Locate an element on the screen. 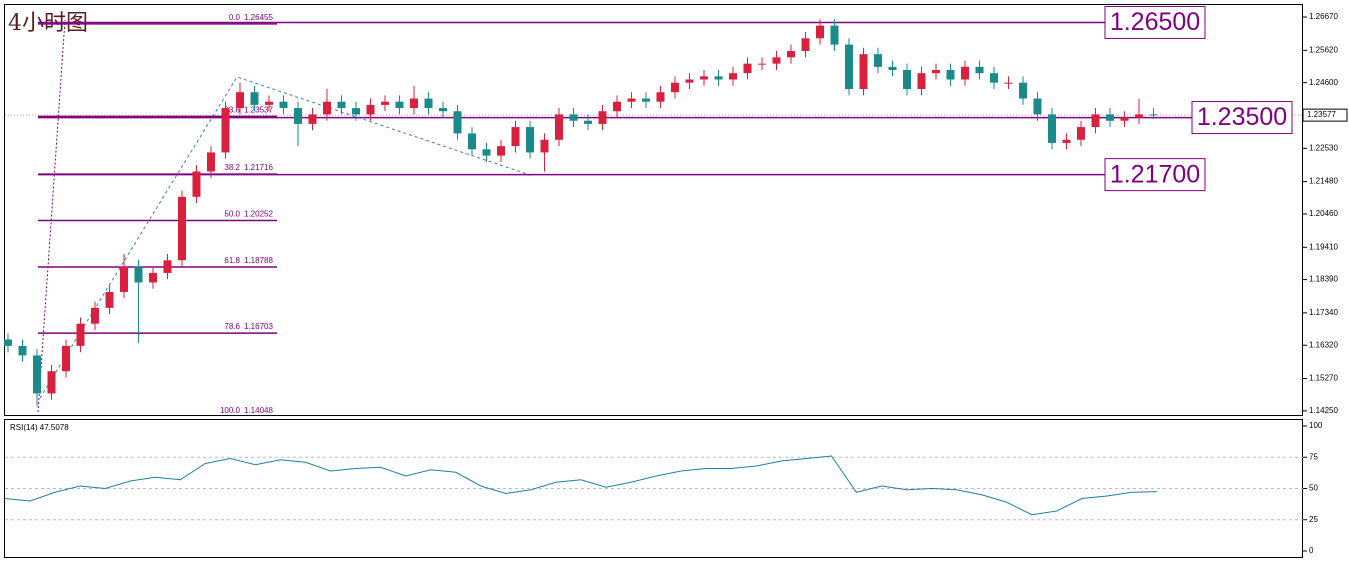 The height and width of the screenshot is (562, 1349). y-tick-label: 1.20460 is located at coordinates (1323, 213).